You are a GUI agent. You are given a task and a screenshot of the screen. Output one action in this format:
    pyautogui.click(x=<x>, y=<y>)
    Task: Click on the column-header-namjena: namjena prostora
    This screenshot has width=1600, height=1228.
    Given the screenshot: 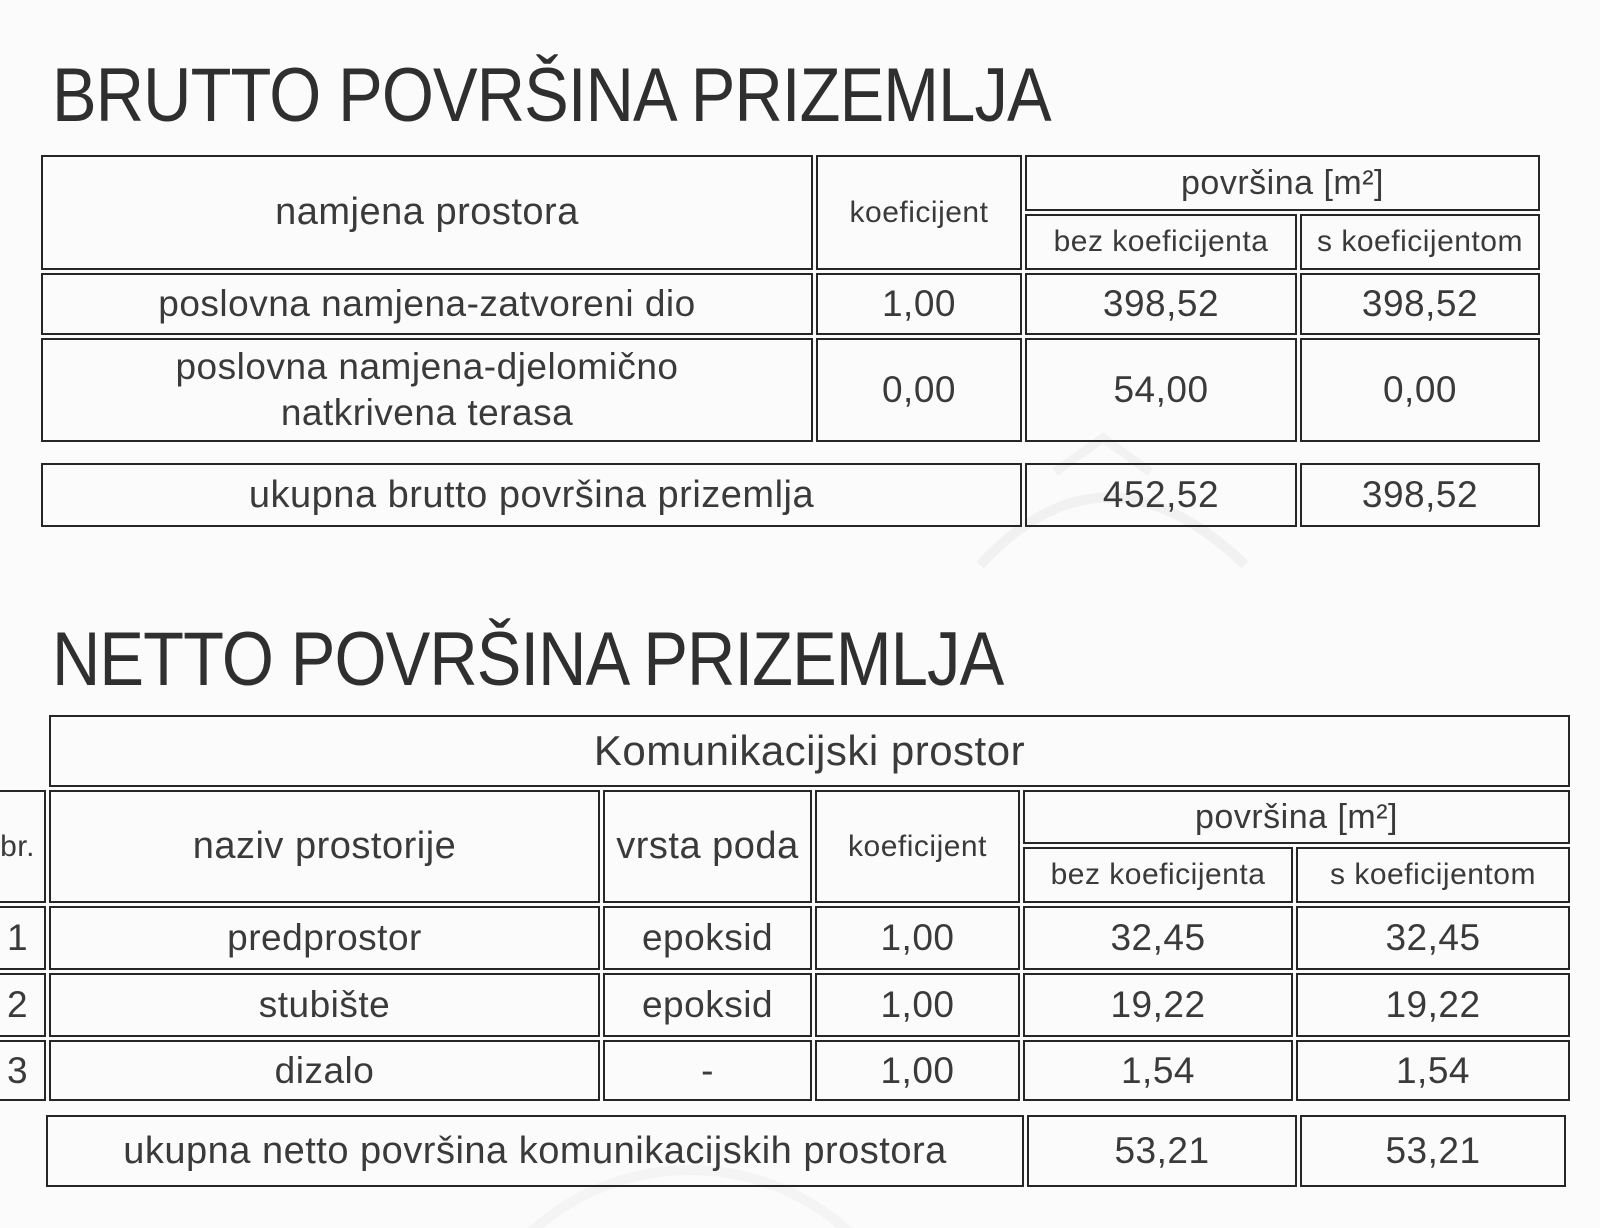 What is the action you would take?
    pyautogui.click(x=427, y=212)
    